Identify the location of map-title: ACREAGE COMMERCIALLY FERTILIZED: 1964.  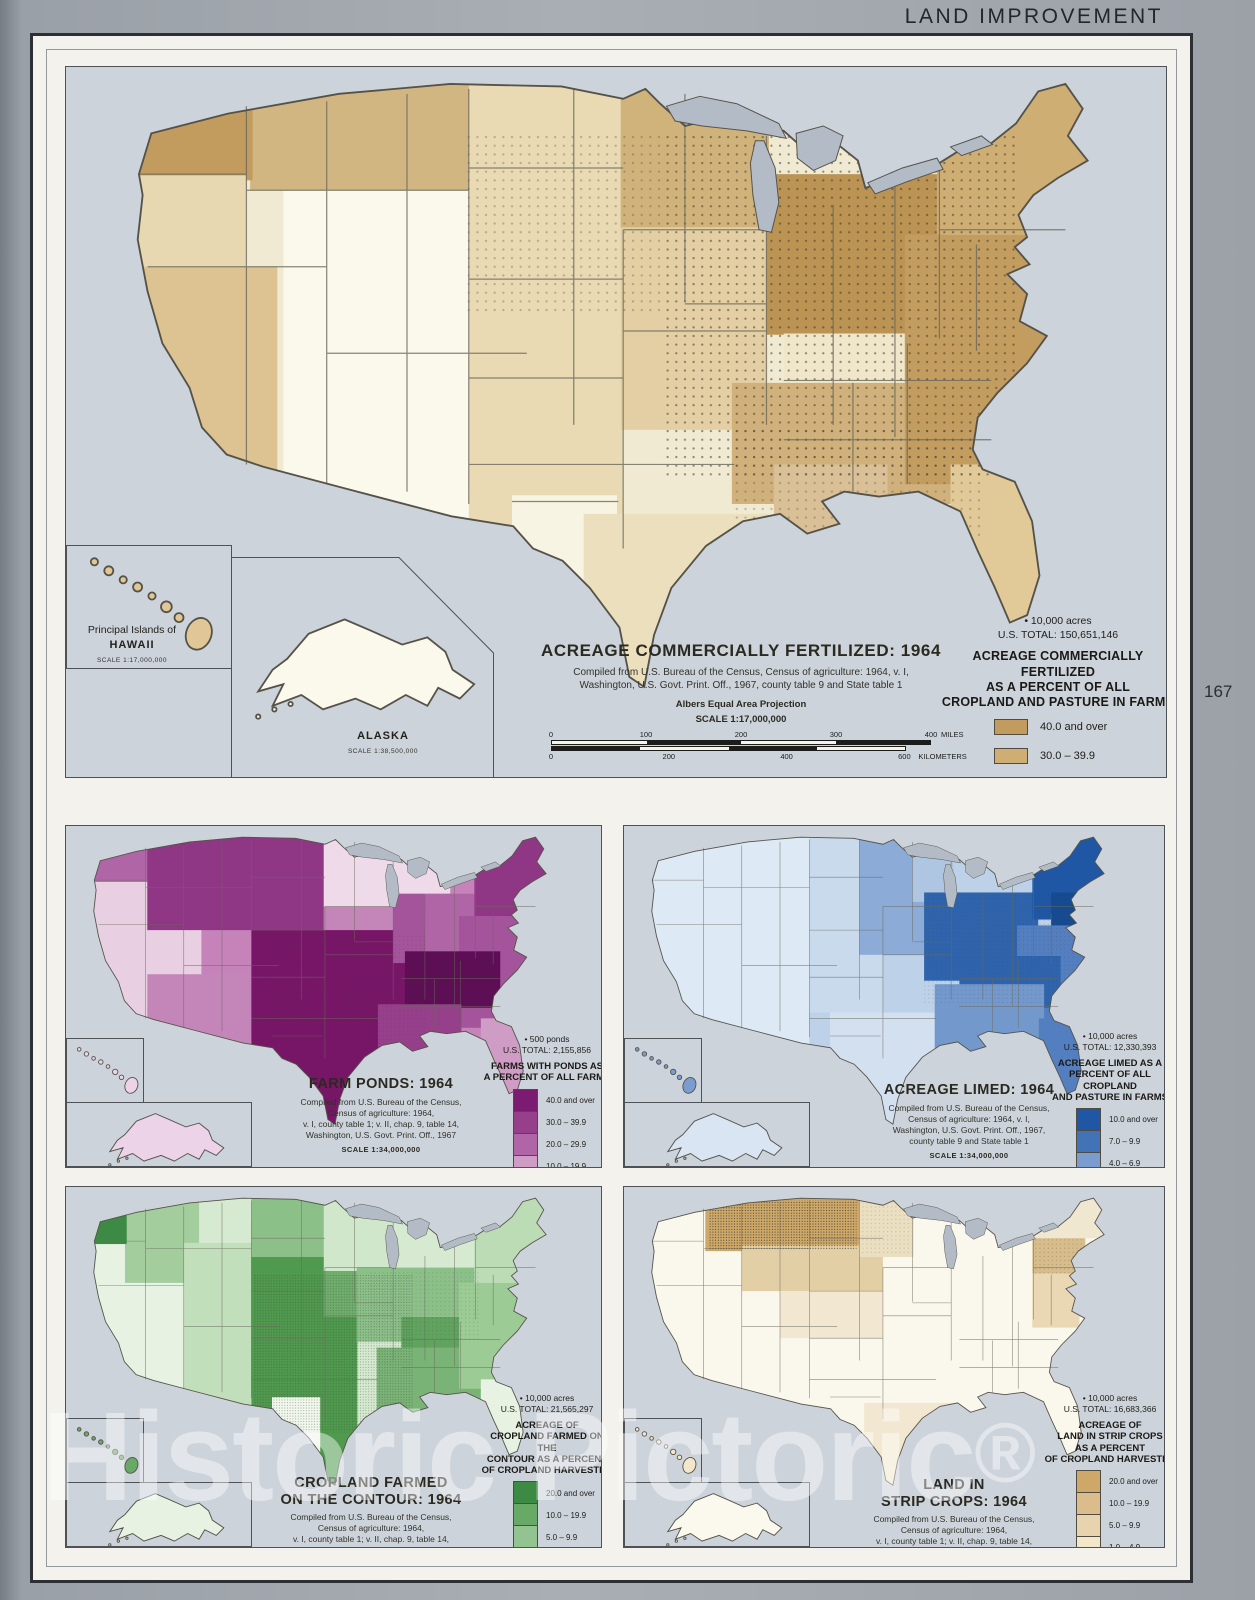
(741, 650).